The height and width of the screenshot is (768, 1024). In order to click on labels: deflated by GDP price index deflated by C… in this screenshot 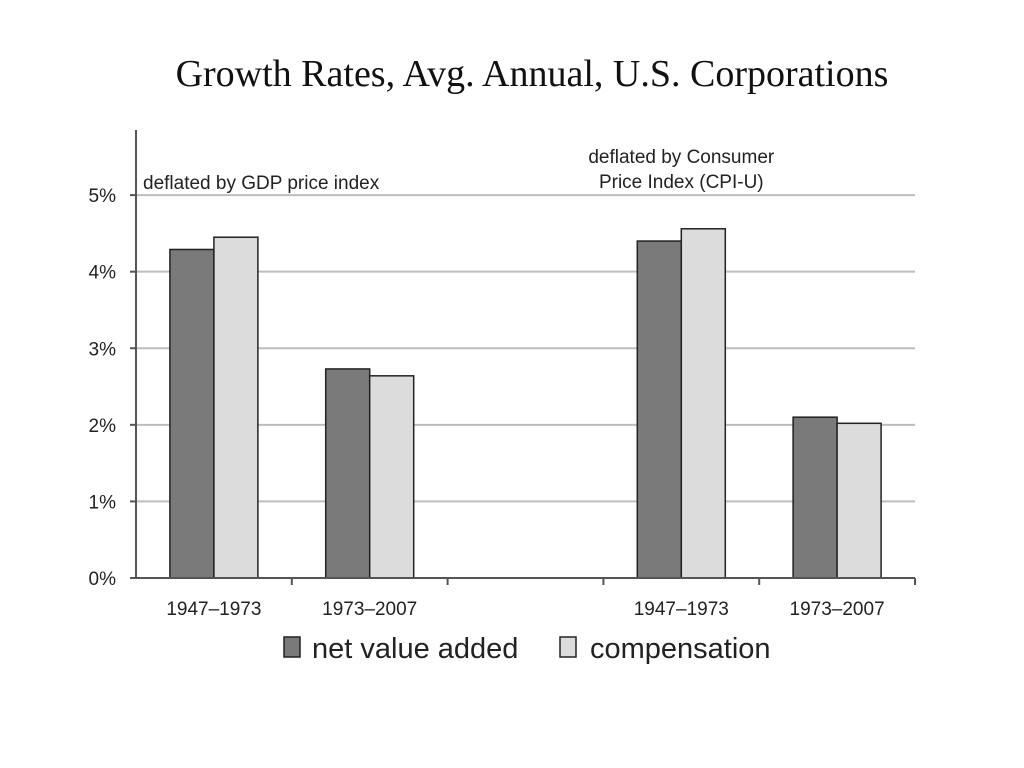, I will do `click(459, 170)`.